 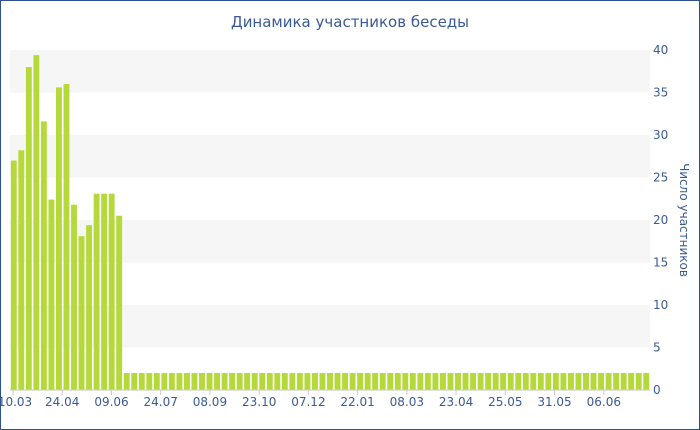 What do you see at coordinates (660, 305) in the screenshot?
I see `y-tick-label: 10` at bounding box center [660, 305].